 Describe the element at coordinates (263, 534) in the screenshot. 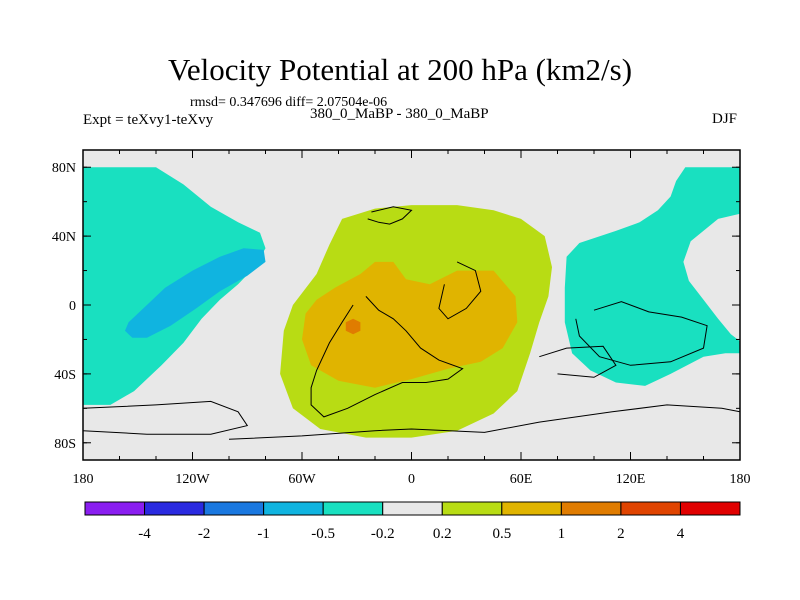

I see `colorbar-label-2: -1` at that location.